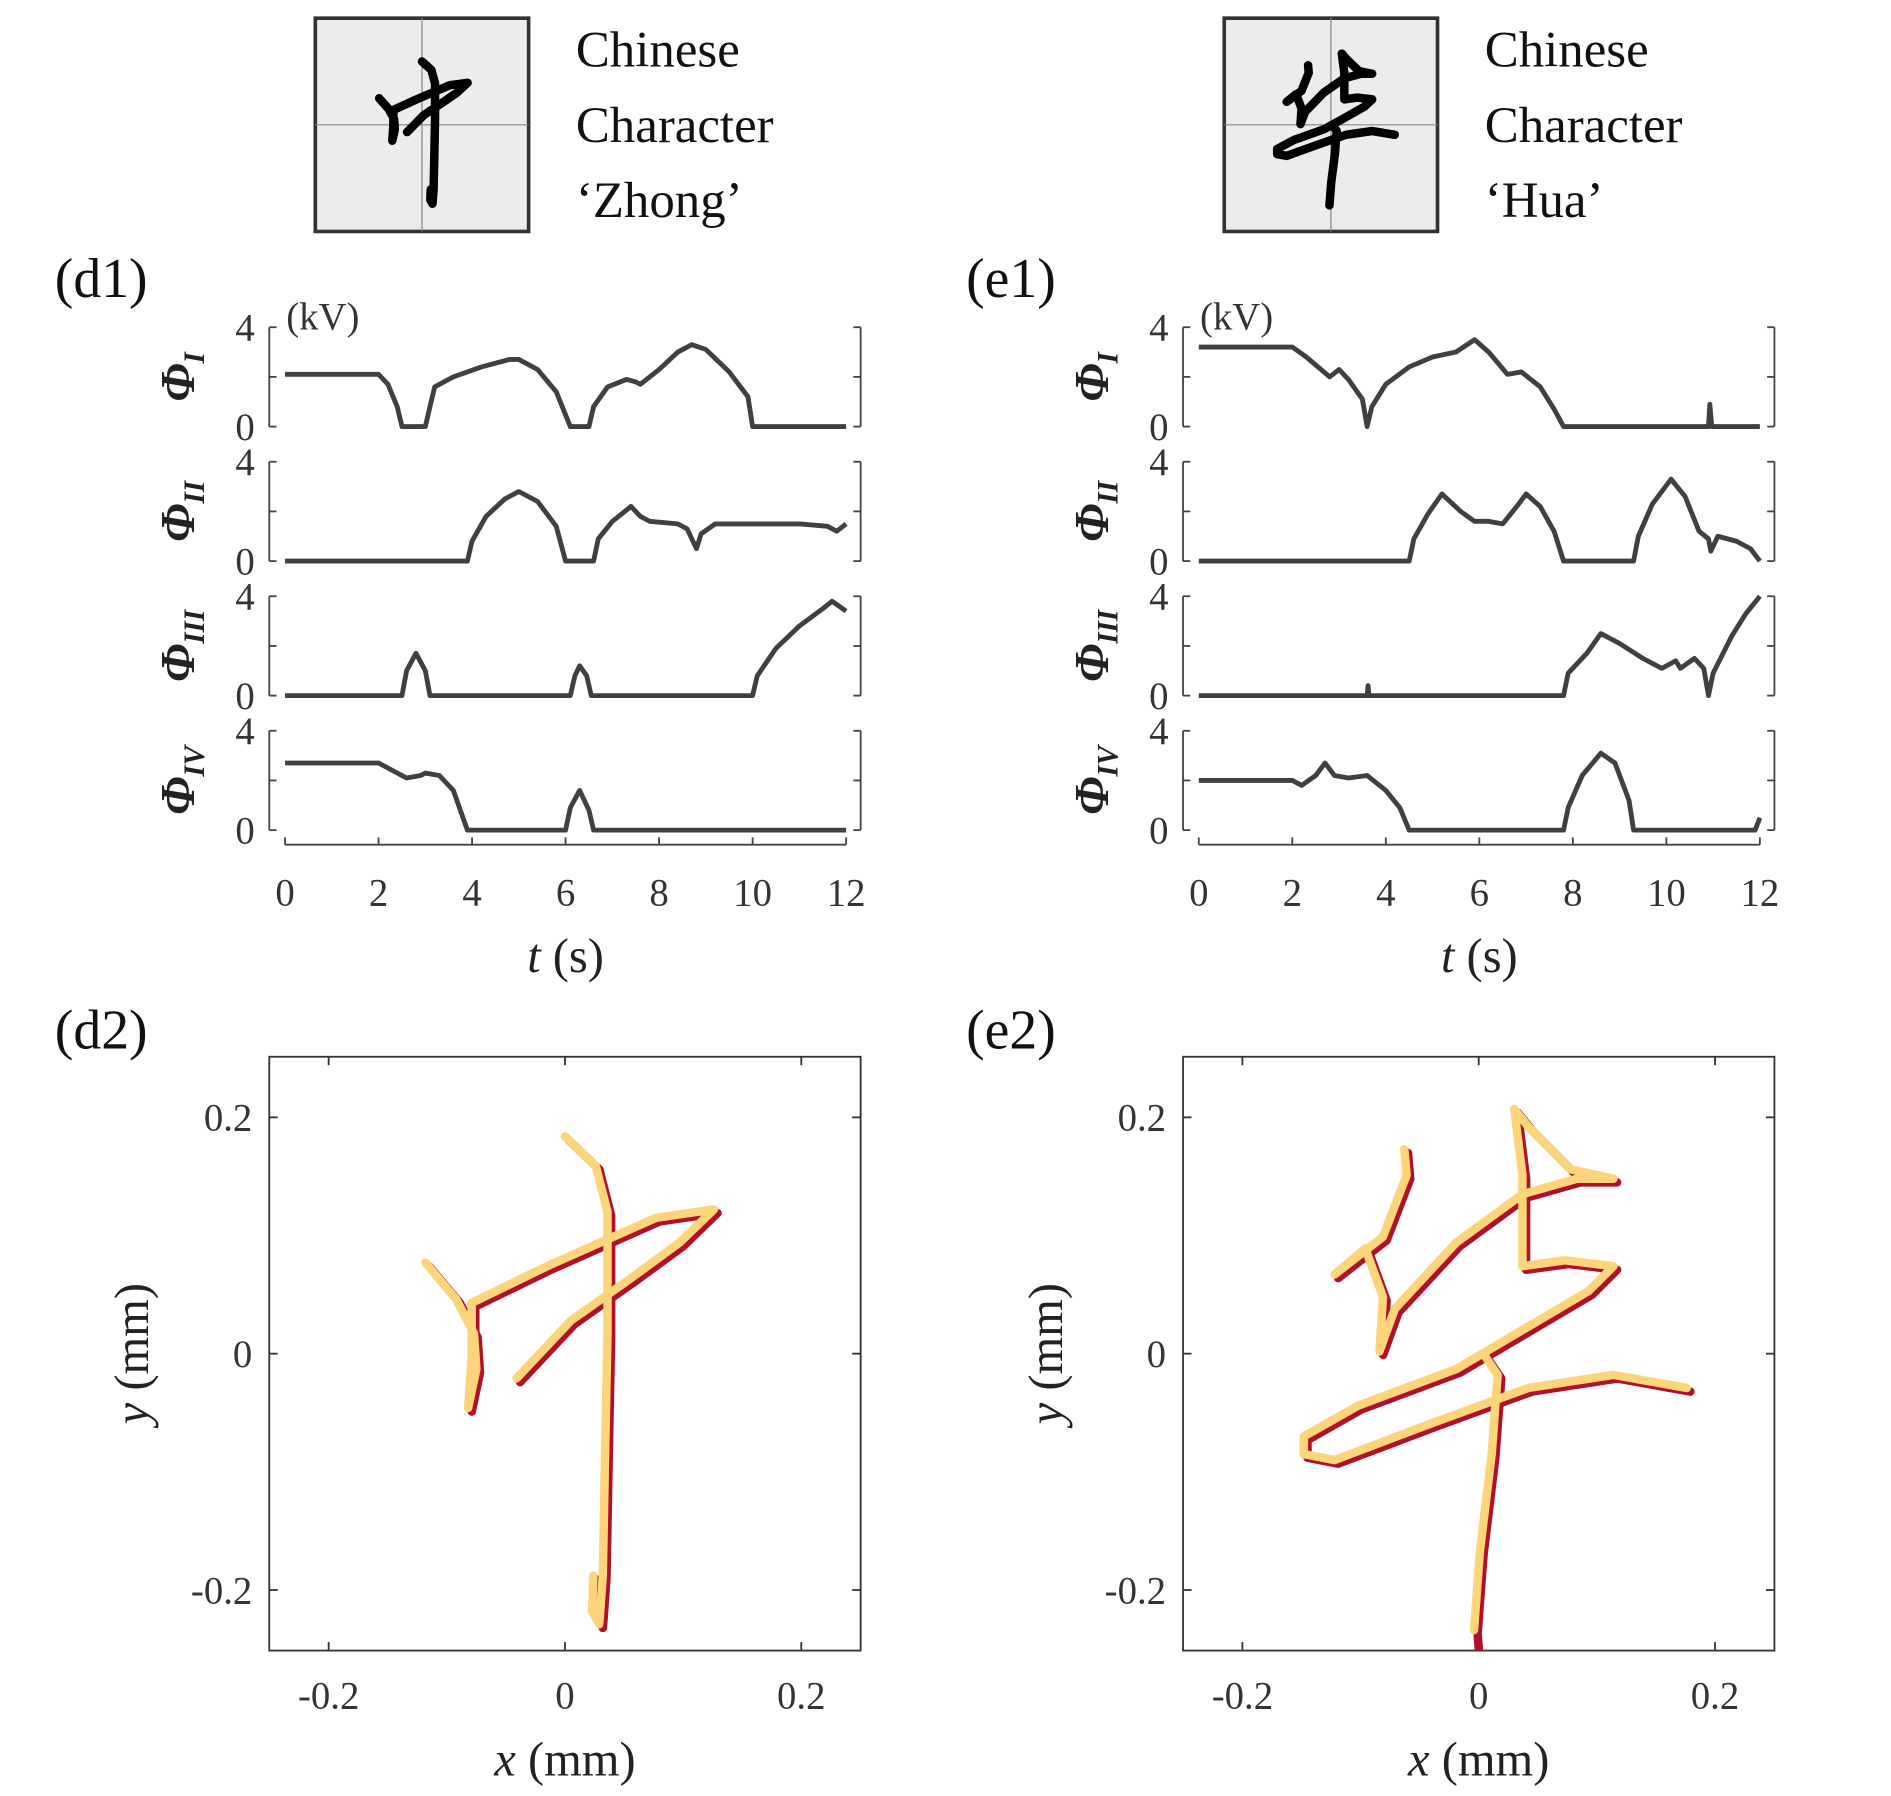 This screenshot has height=1796, width=1891. I want to click on y-tick-label: -0.2, so click(221, 1590).